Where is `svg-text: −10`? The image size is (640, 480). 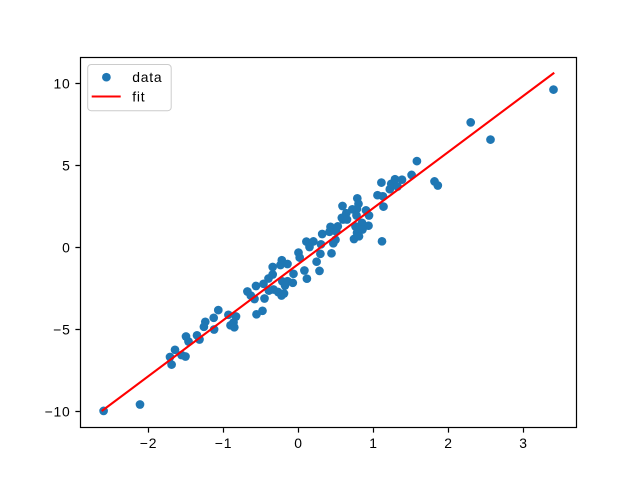 svg-text: −10 is located at coordinates (58, 411).